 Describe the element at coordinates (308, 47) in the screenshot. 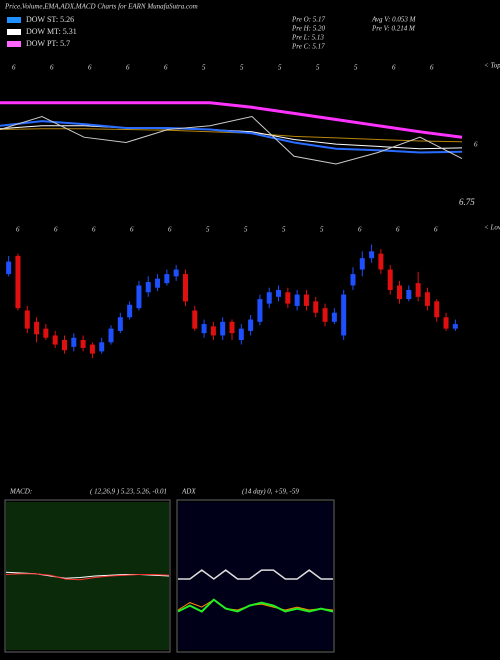

I see `stat-label: Pre C: 5.17` at that location.